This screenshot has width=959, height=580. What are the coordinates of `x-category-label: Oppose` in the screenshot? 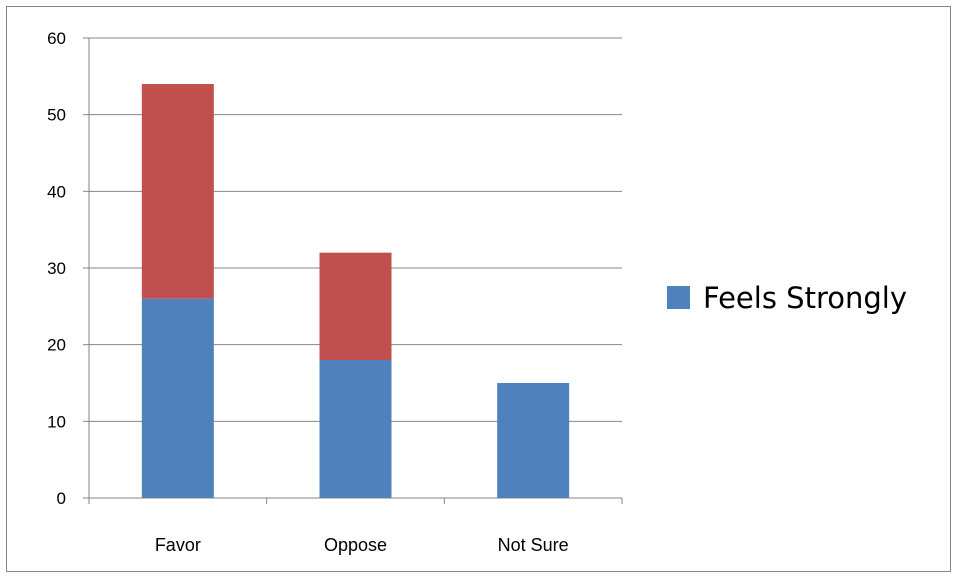 It's located at (355, 545).